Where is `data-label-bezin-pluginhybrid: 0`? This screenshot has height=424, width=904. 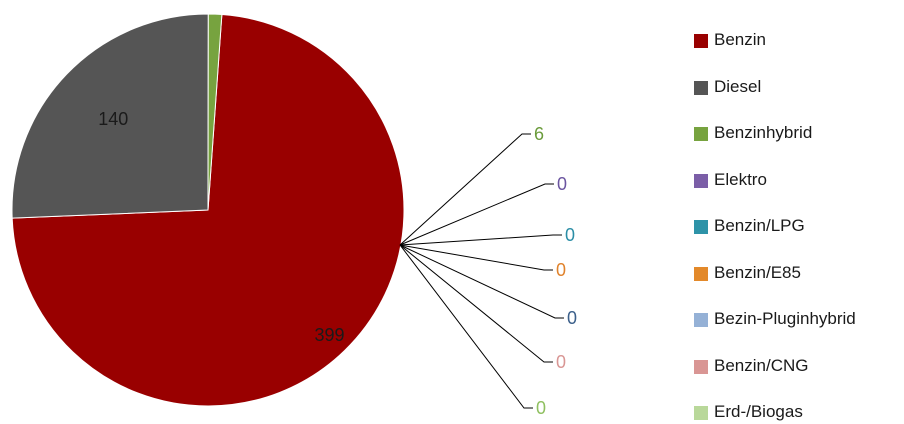 data-label-bezin-pluginhybrid: 0 is located at coordinates (572, 318).